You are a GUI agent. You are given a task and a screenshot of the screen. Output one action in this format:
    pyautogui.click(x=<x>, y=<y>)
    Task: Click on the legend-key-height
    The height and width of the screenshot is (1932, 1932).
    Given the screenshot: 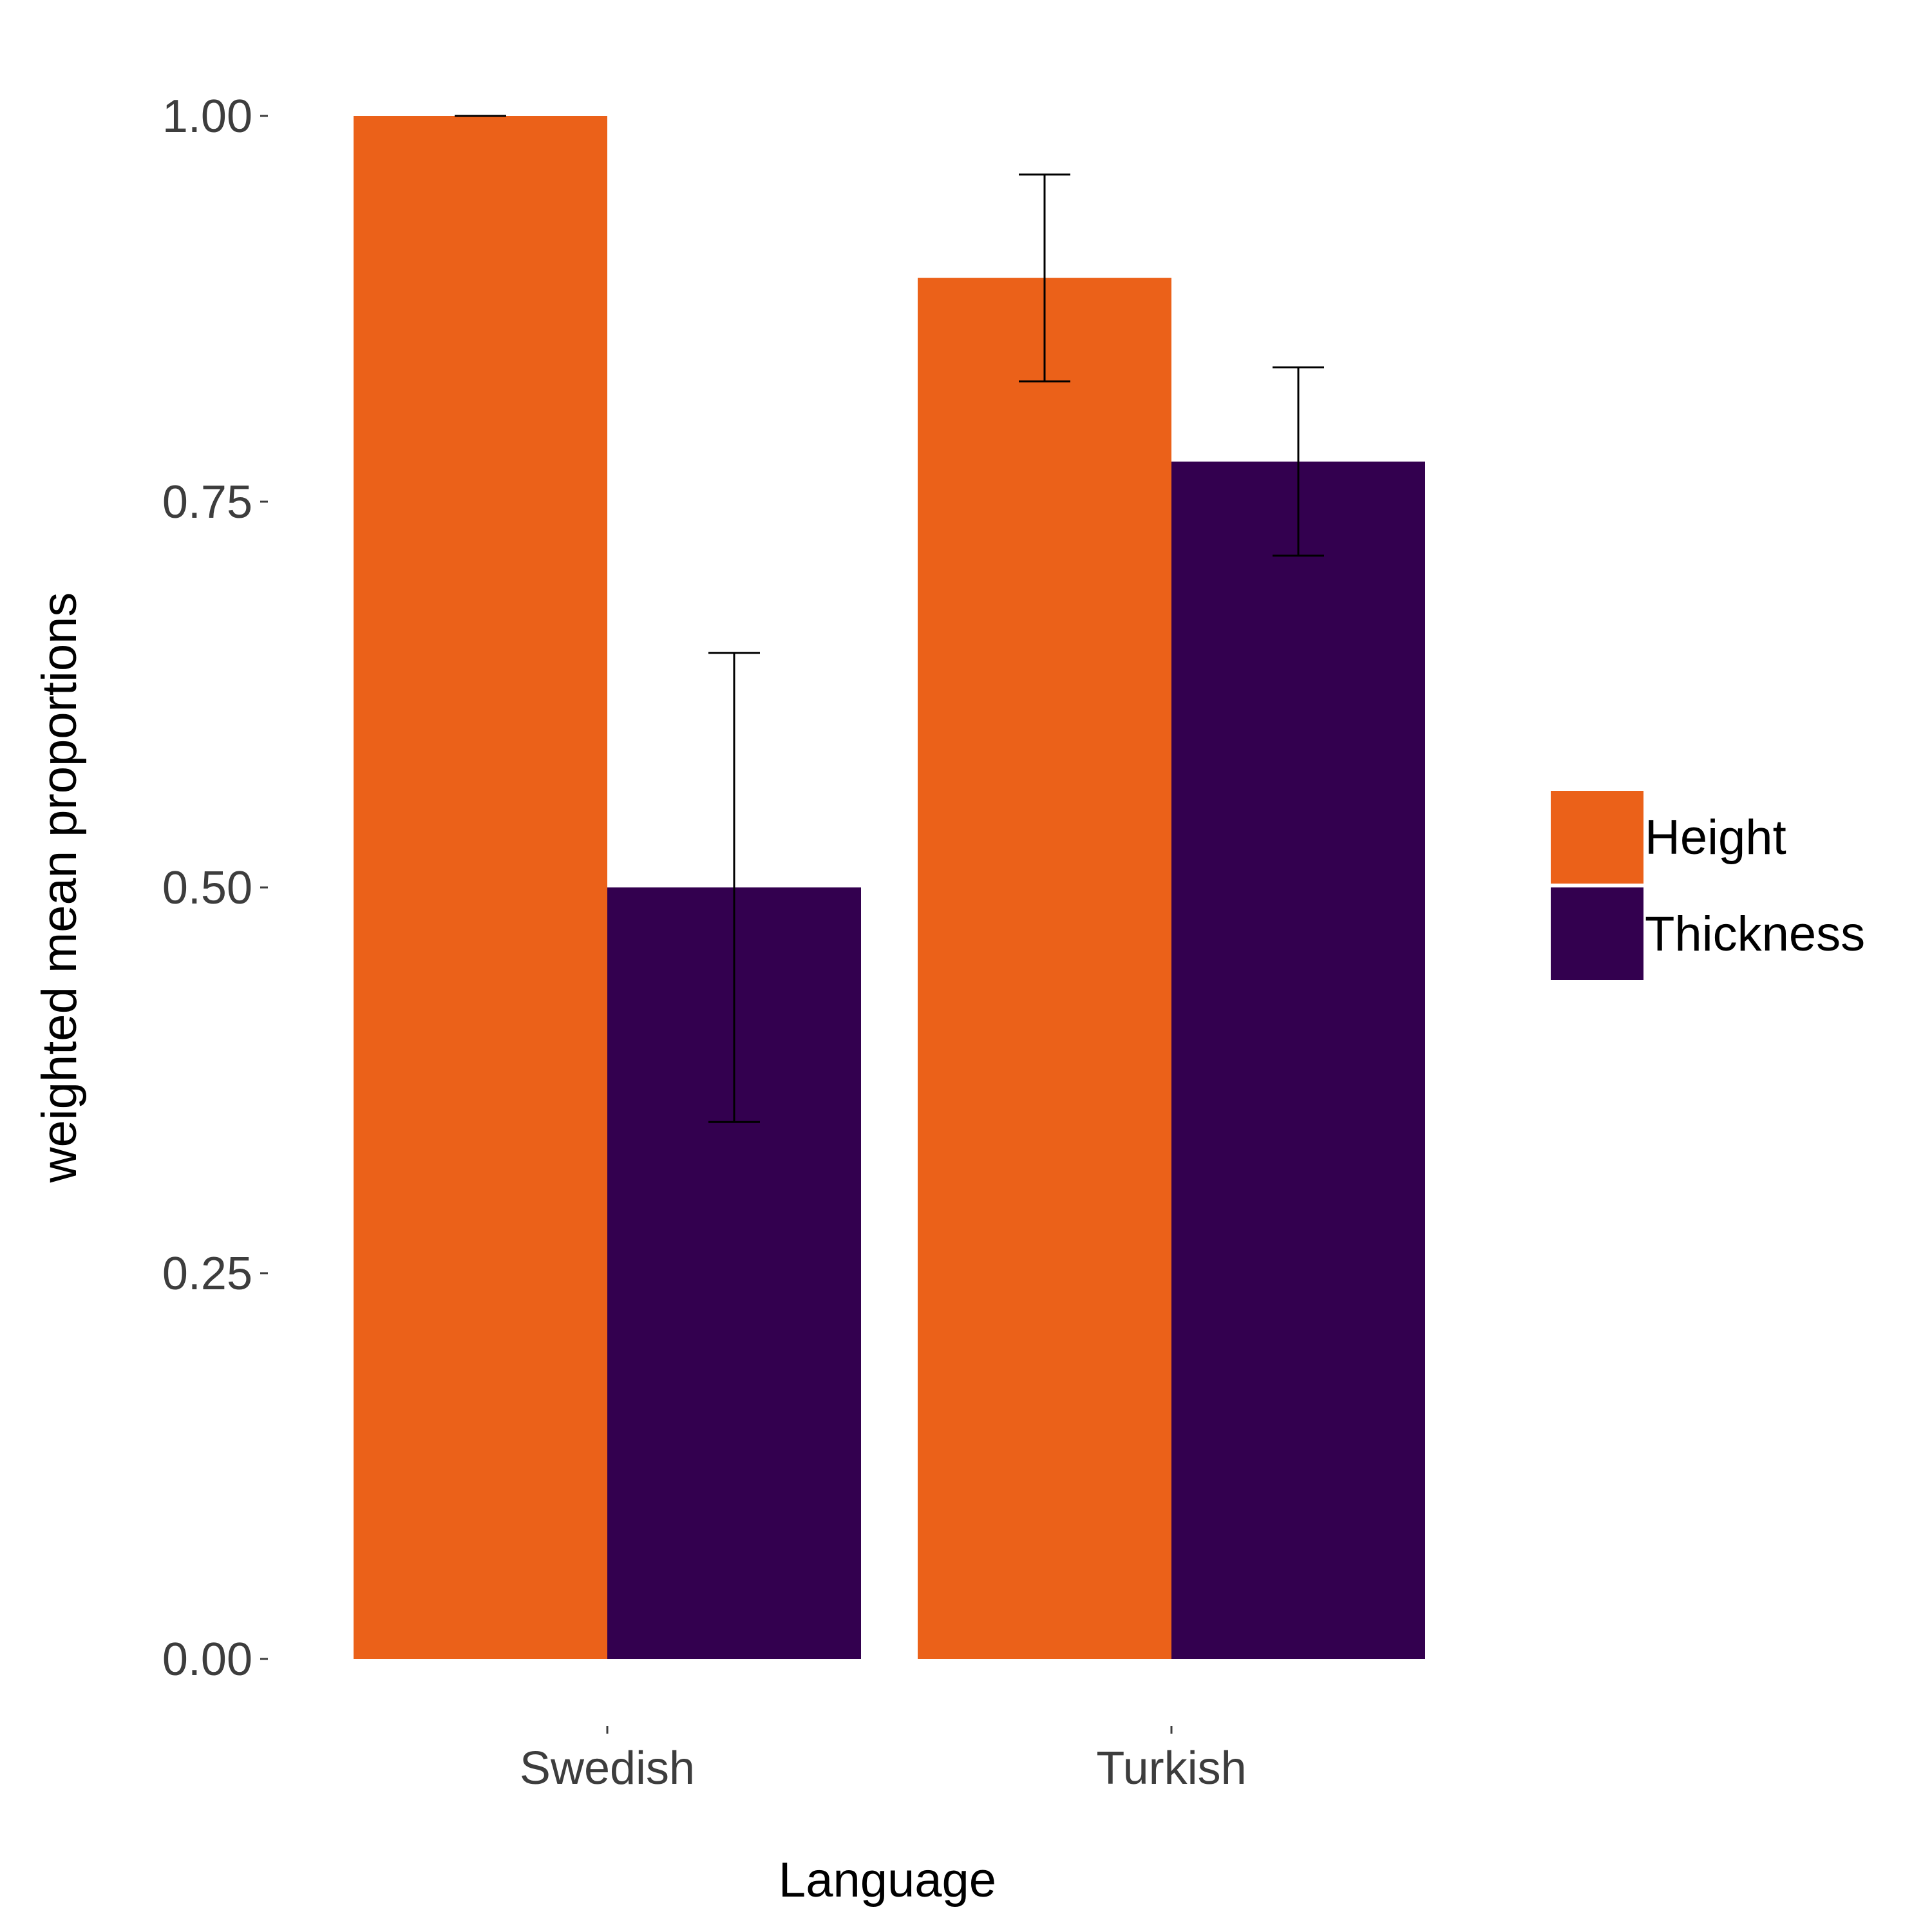 What is the action you would take?
    pyautogui.click(x=1597, y=838)
    